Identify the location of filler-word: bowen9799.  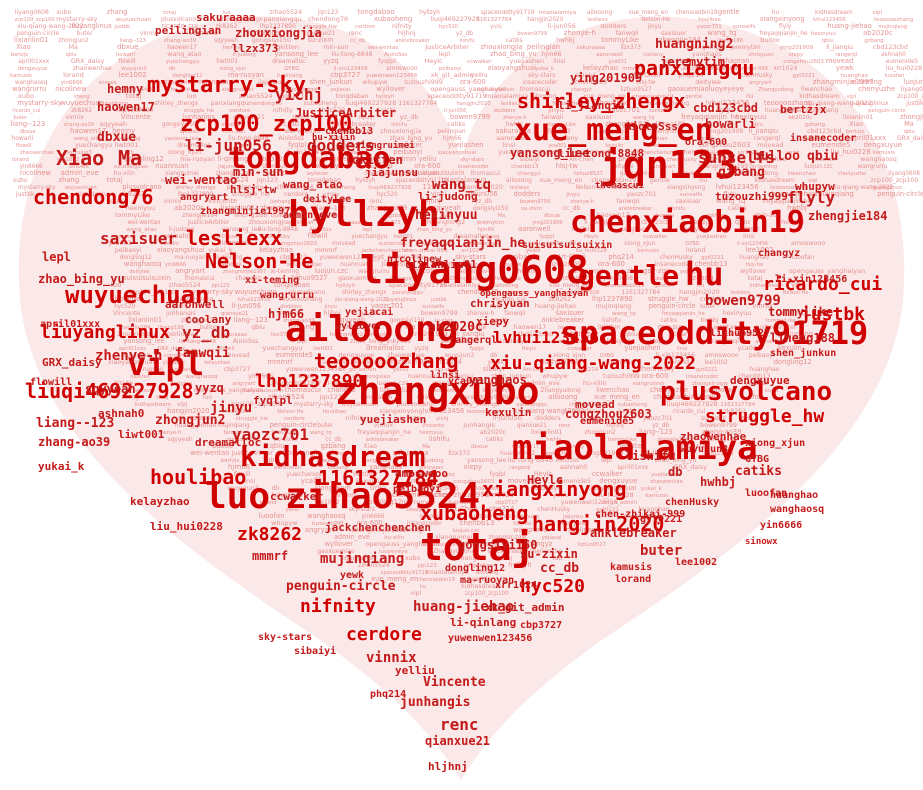
(439, 313).